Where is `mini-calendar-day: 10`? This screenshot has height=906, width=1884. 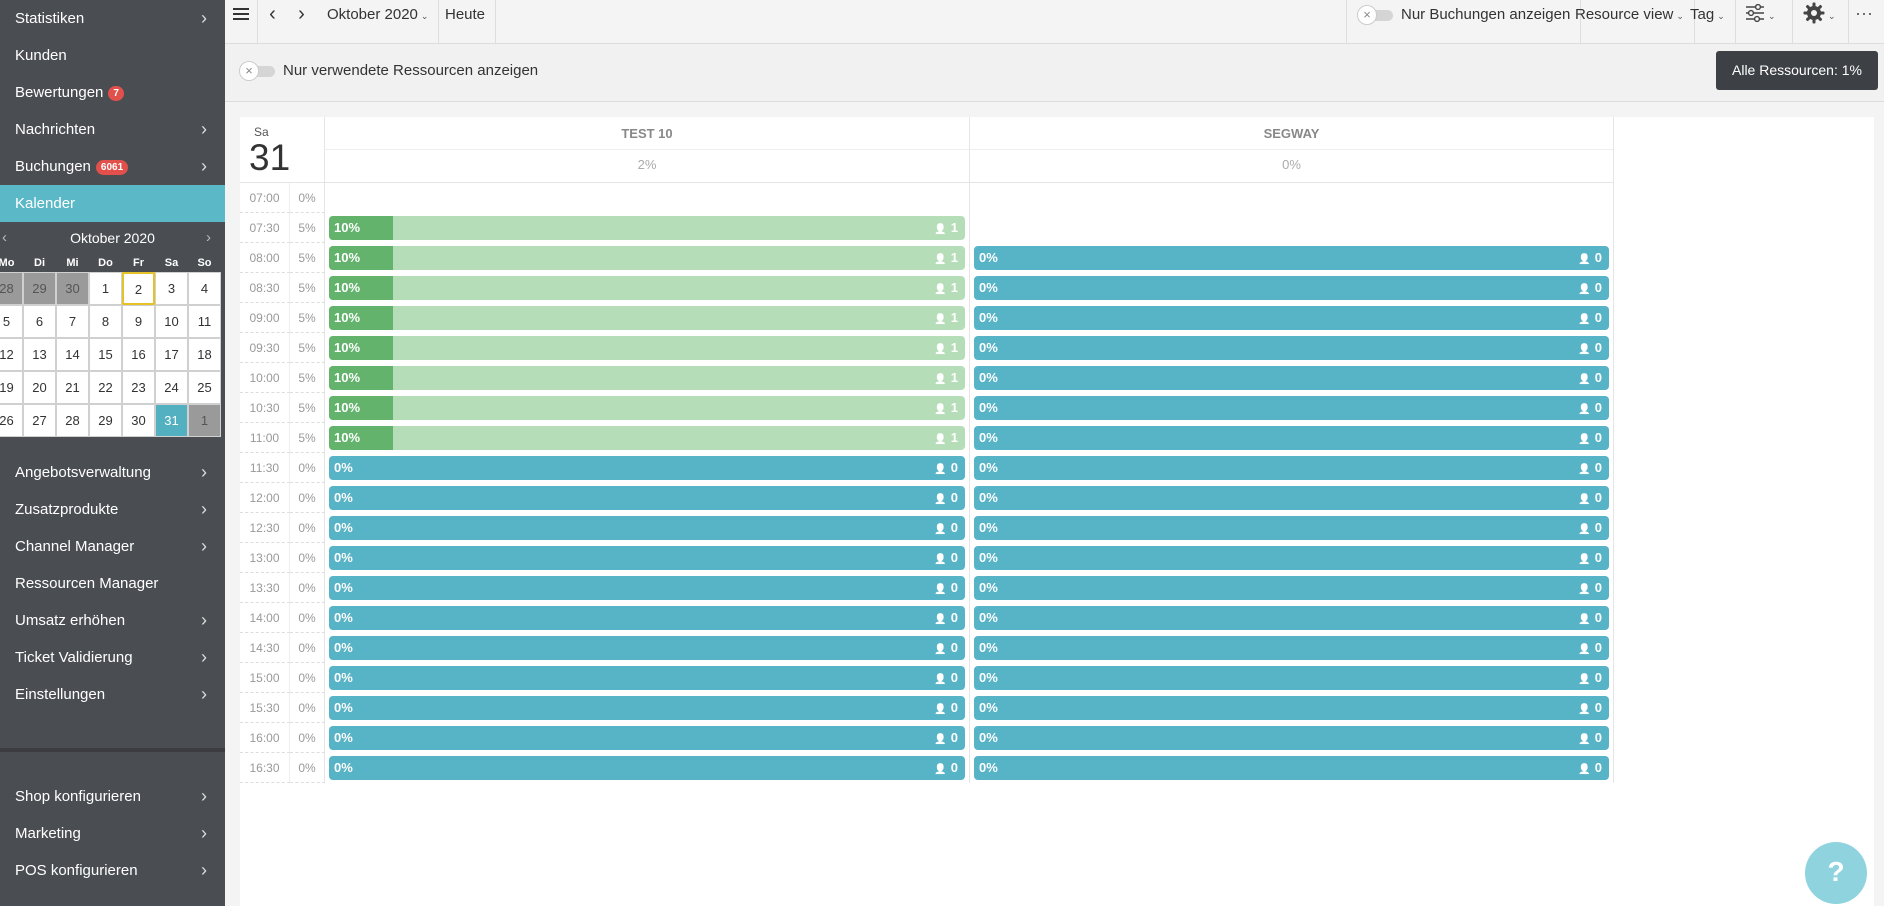
mini-calendar-day: 10 is located at coordinates (171, 321).